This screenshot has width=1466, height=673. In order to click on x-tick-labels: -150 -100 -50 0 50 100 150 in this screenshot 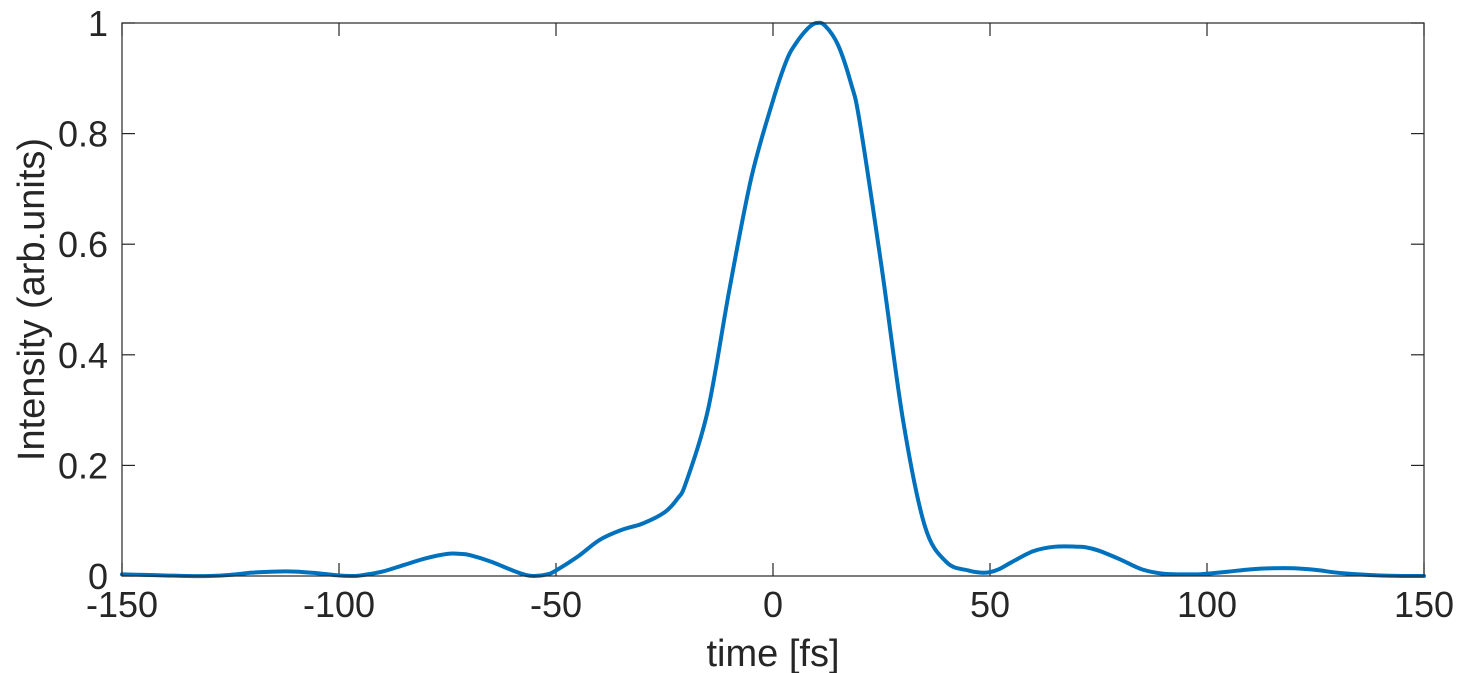, I will do `click(770, 604)`.